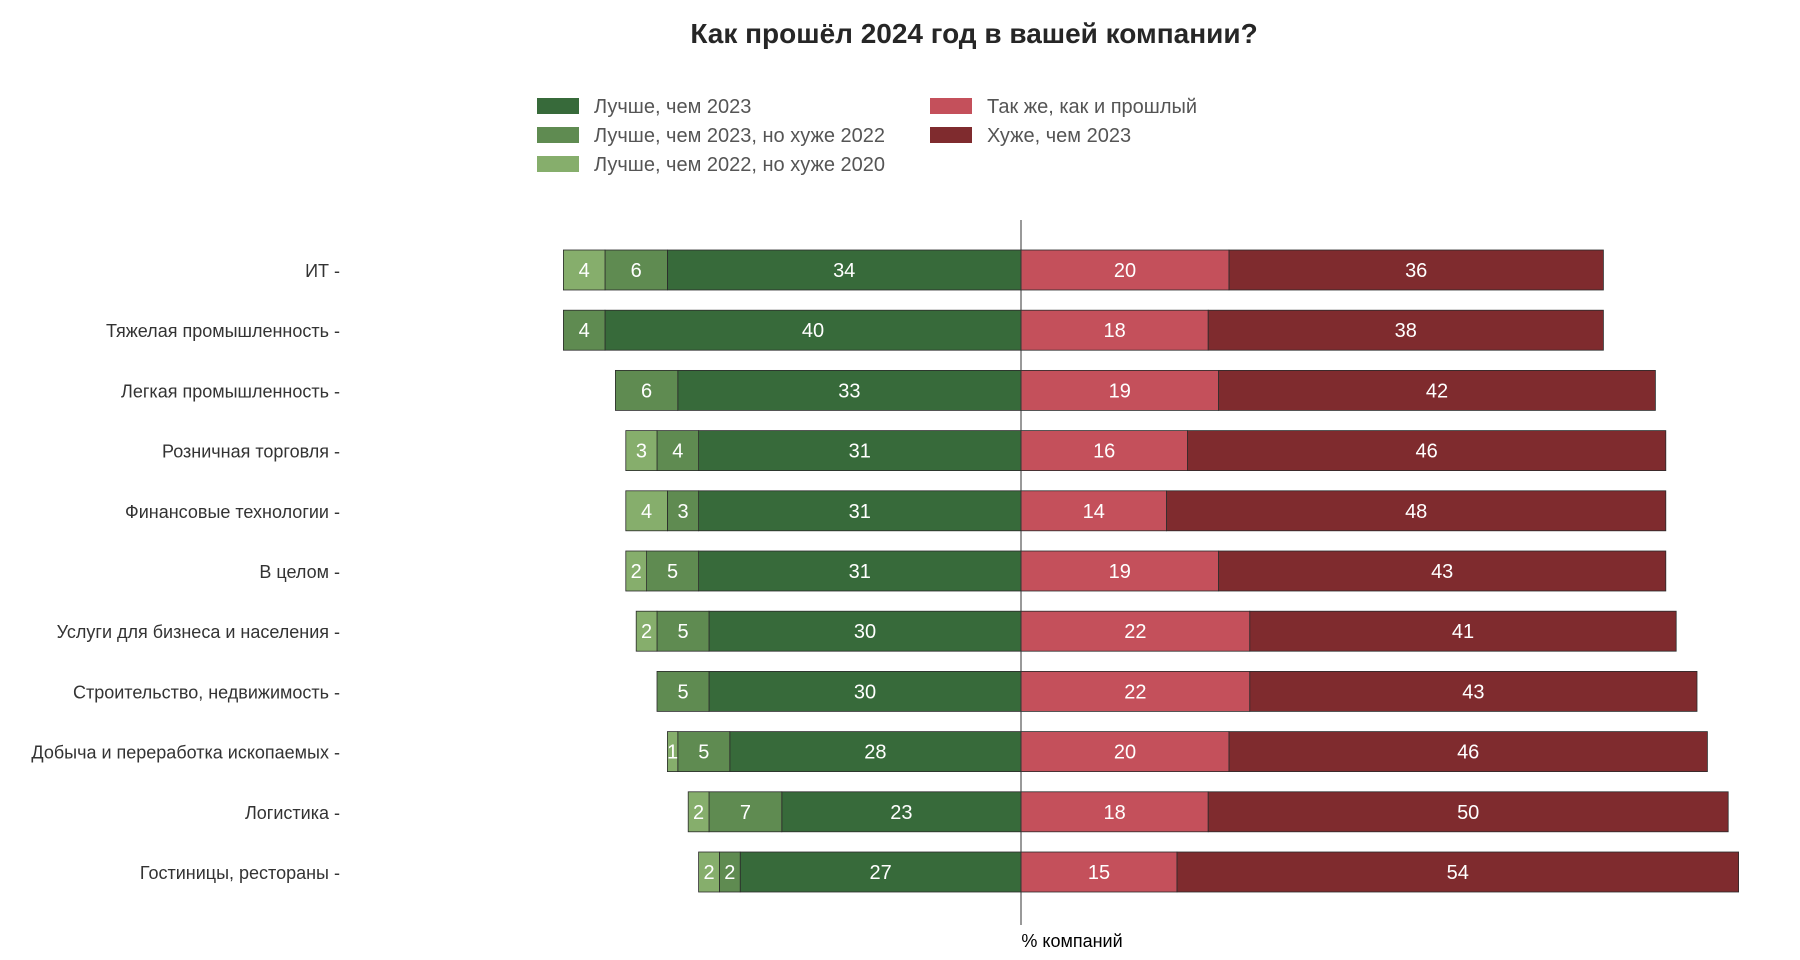  What do you see at coordinates (1092, 107) in the screenshot?
I see `legend-label-4: Так же, как и прошлый` at bounding box center [1092, 107].